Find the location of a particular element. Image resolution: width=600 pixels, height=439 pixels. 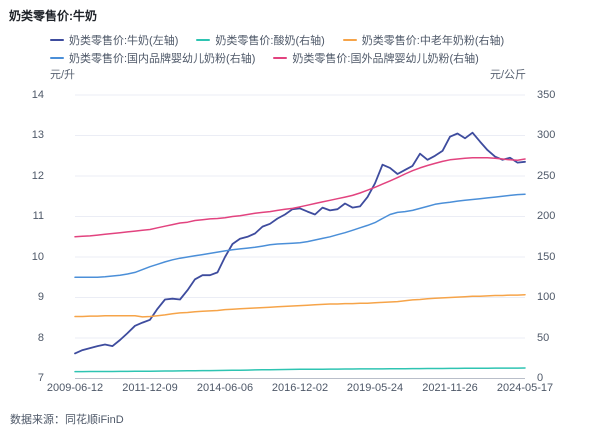

x-axis-label: 2024-05-17 is located at coordinates (525, 388).